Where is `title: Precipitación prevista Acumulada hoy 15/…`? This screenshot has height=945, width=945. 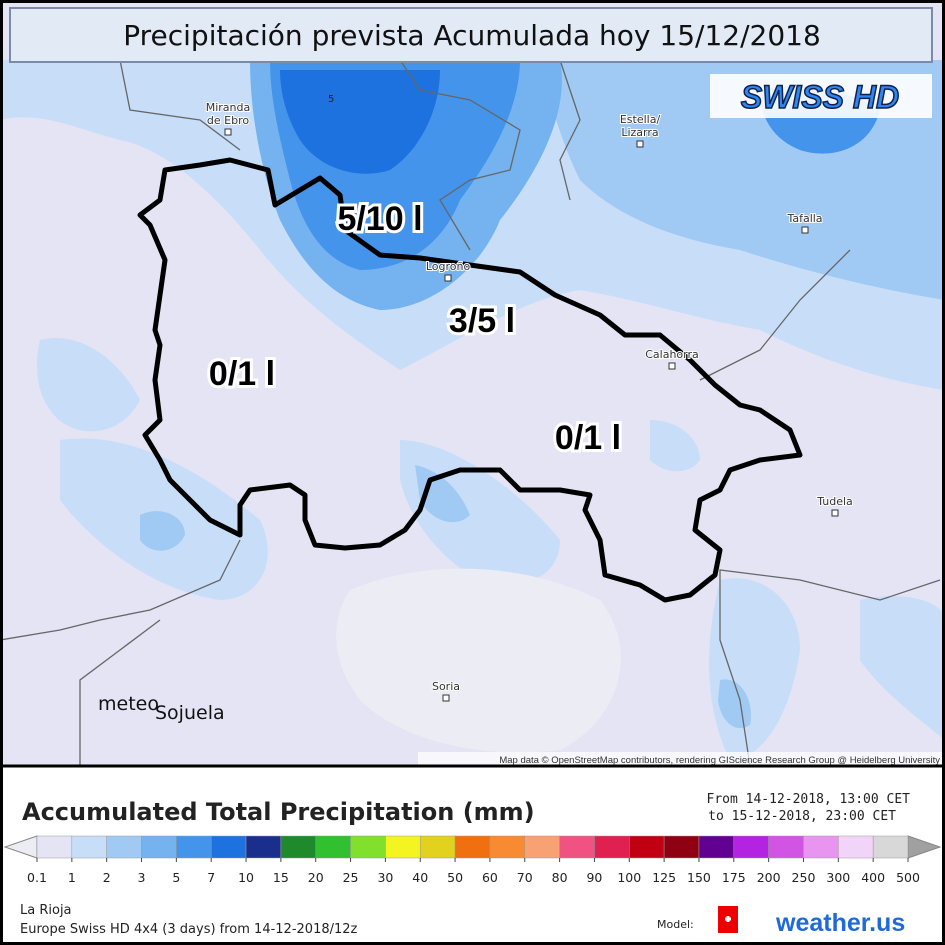 title: Precipitación prevista Acumulada hoy 15/… is located at coordinates (472, 35).